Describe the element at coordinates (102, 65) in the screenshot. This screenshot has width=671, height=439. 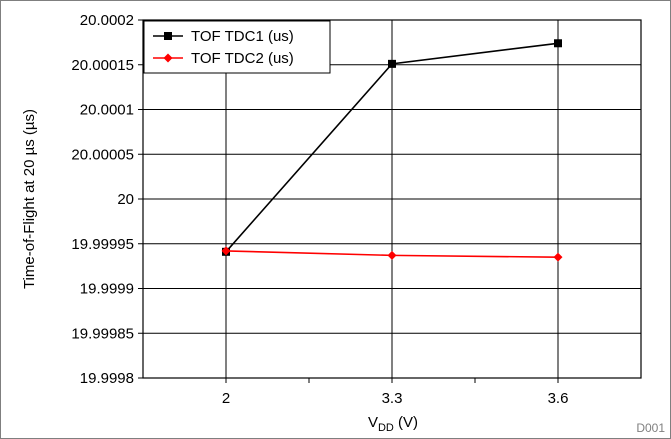
I see `y-tick-label: 20.00015` at that location.